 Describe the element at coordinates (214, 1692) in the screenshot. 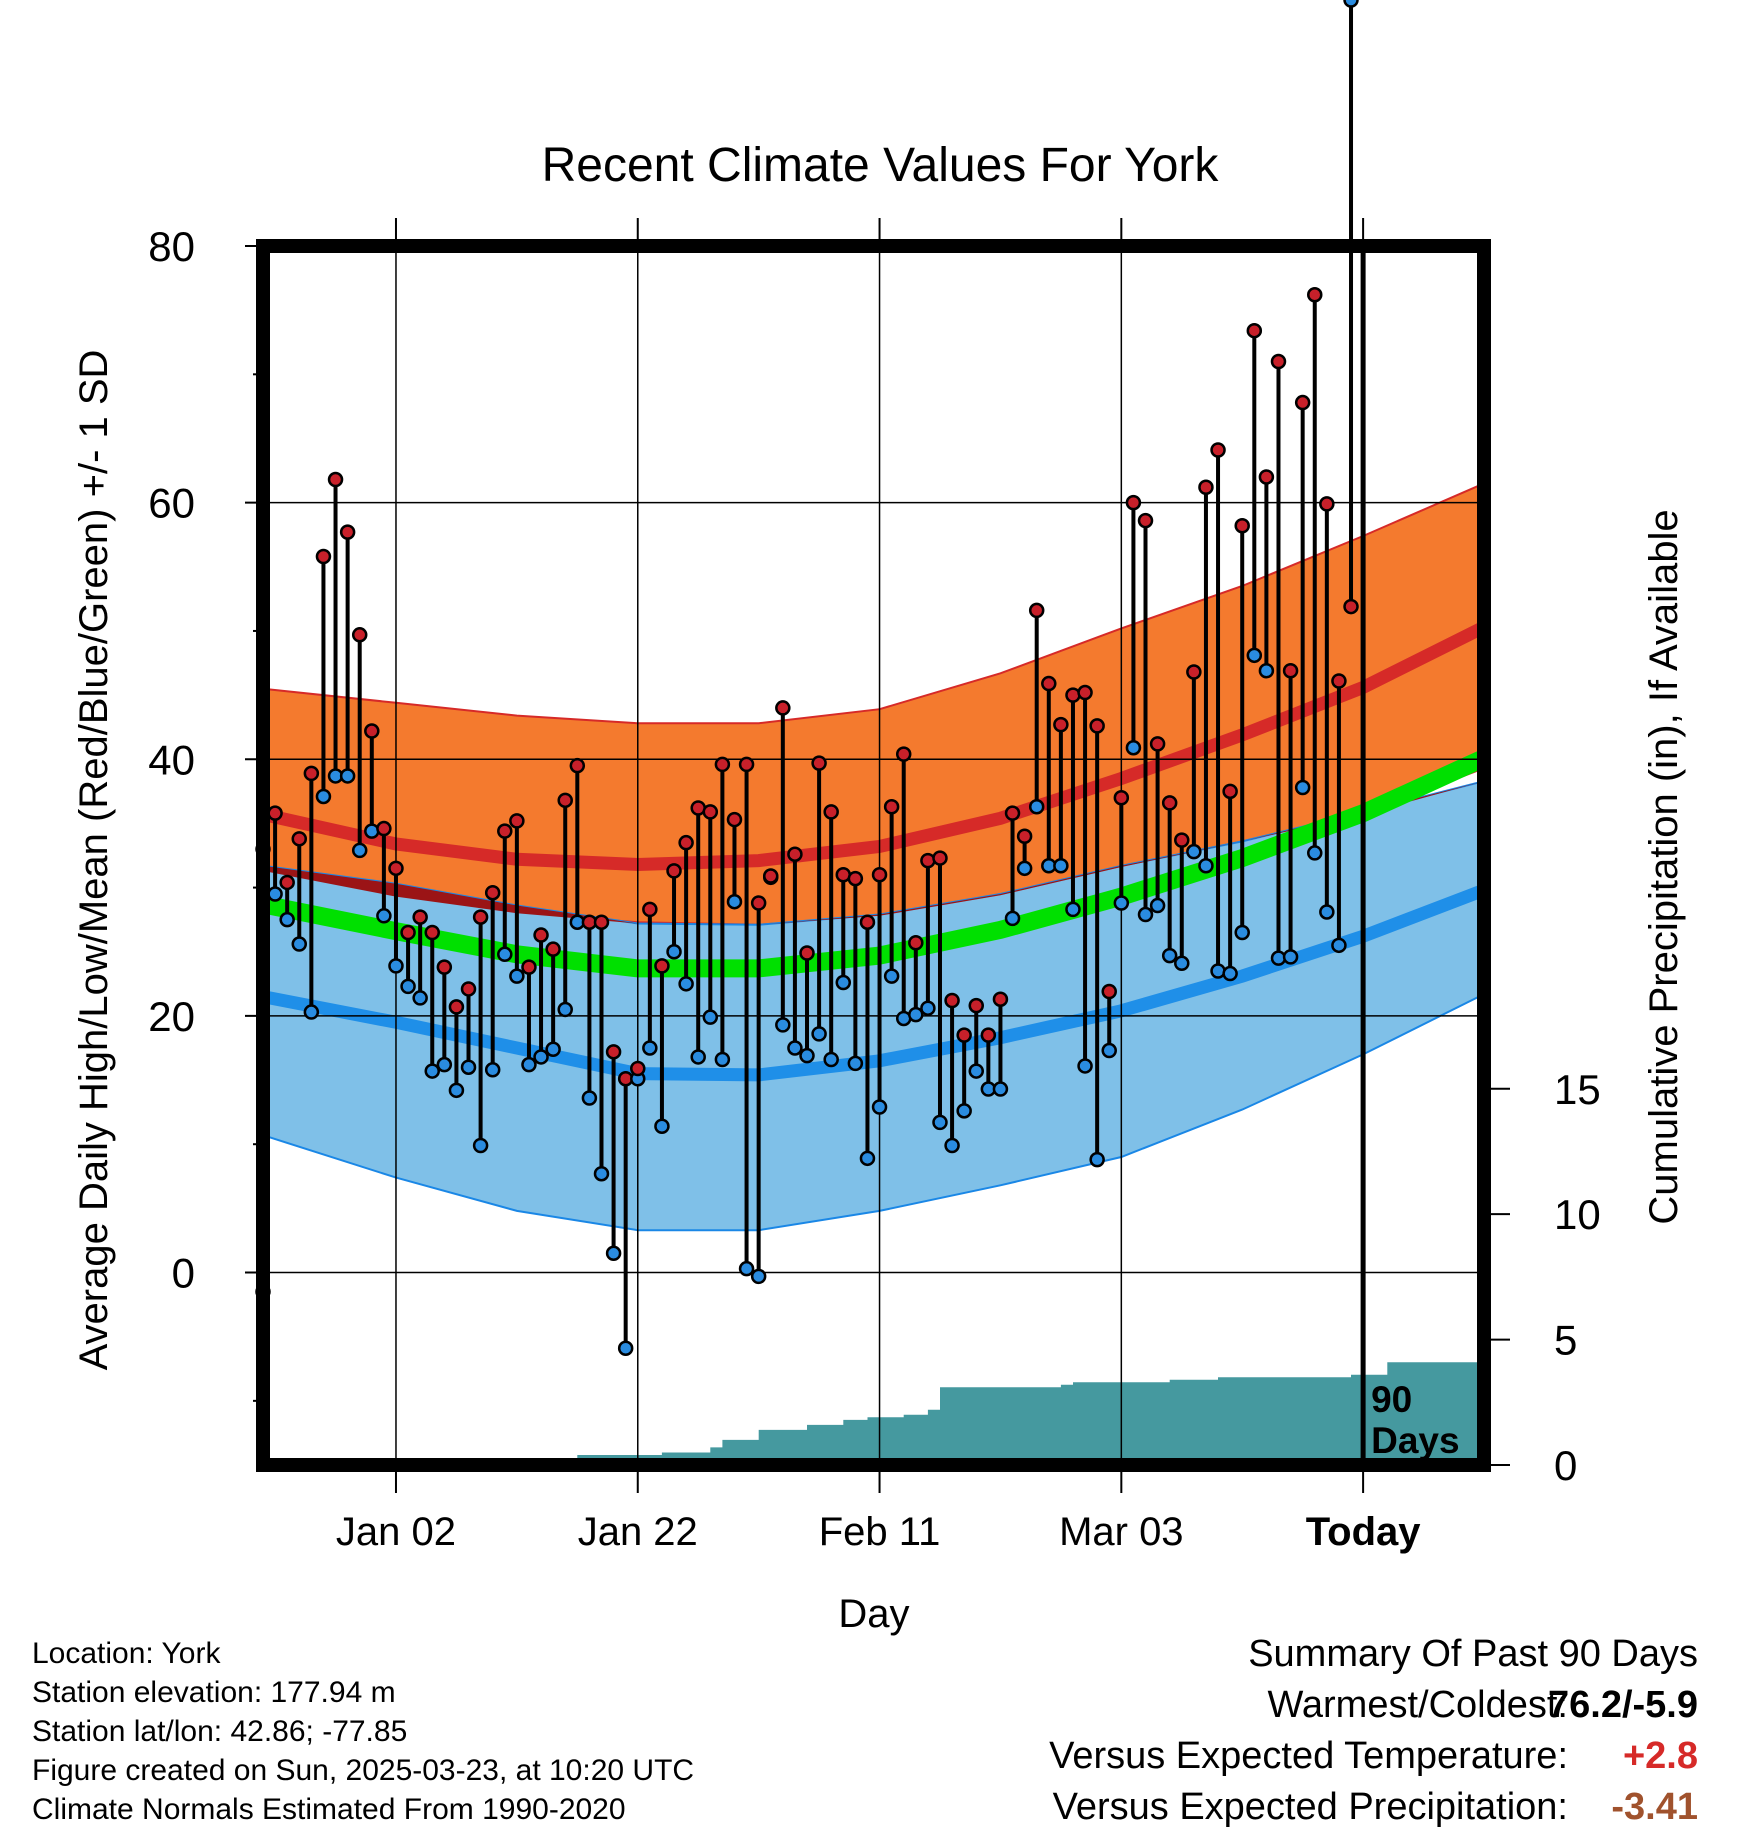

I see `elevation-text: Station elevation: 177.94 m` at that location.